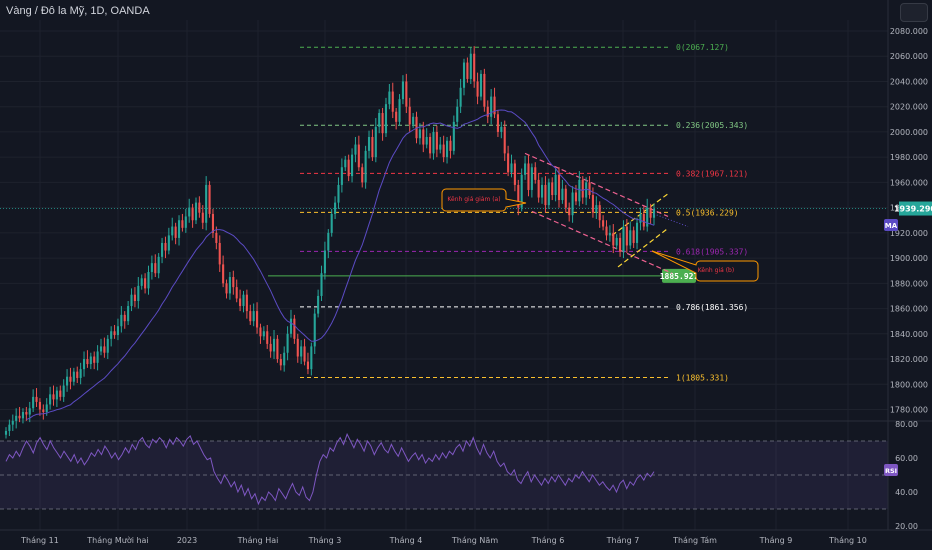 The width and height of the screenshot is (932, 550). What do you see at coordinates (187, 540) in the screenshot?
I see `time-tick-label: 2023` at bounding box center [187, 540].